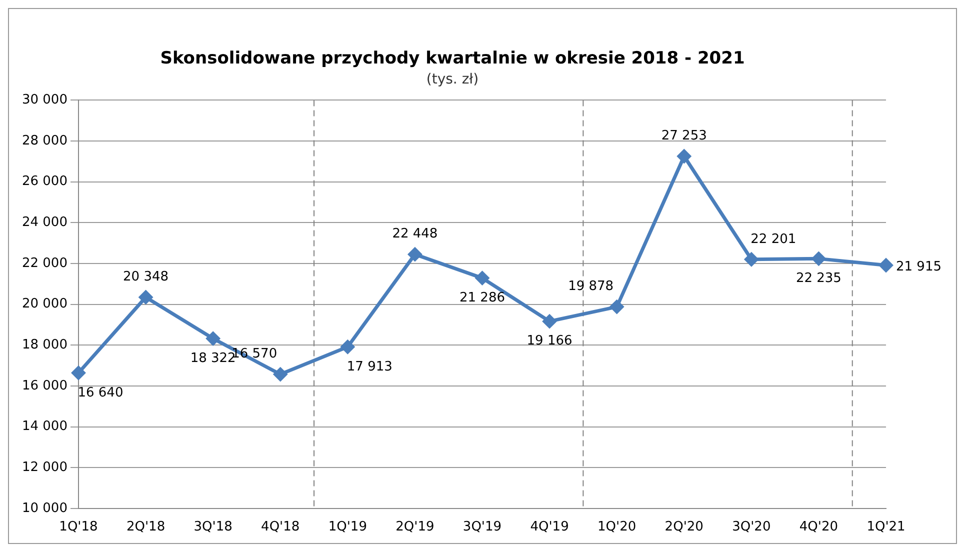  Describe the element at coordinates (684, 136) in the screenshot. I see `data-label: 27 253` at that location.